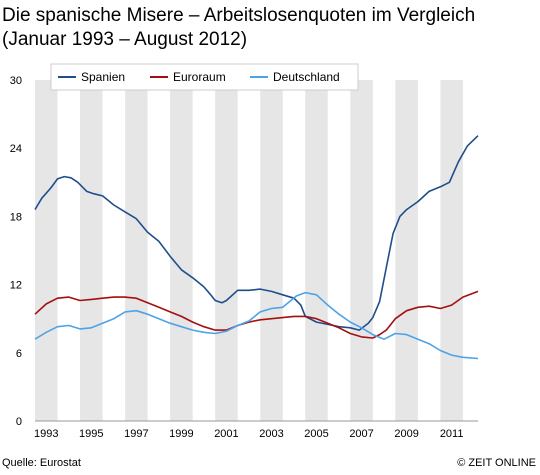 This screenshot has height=475, width=540. What do you see at coordinates (316, 250) in the screenshot?
I see `year-band-2005` at bounding box center [316, 250].